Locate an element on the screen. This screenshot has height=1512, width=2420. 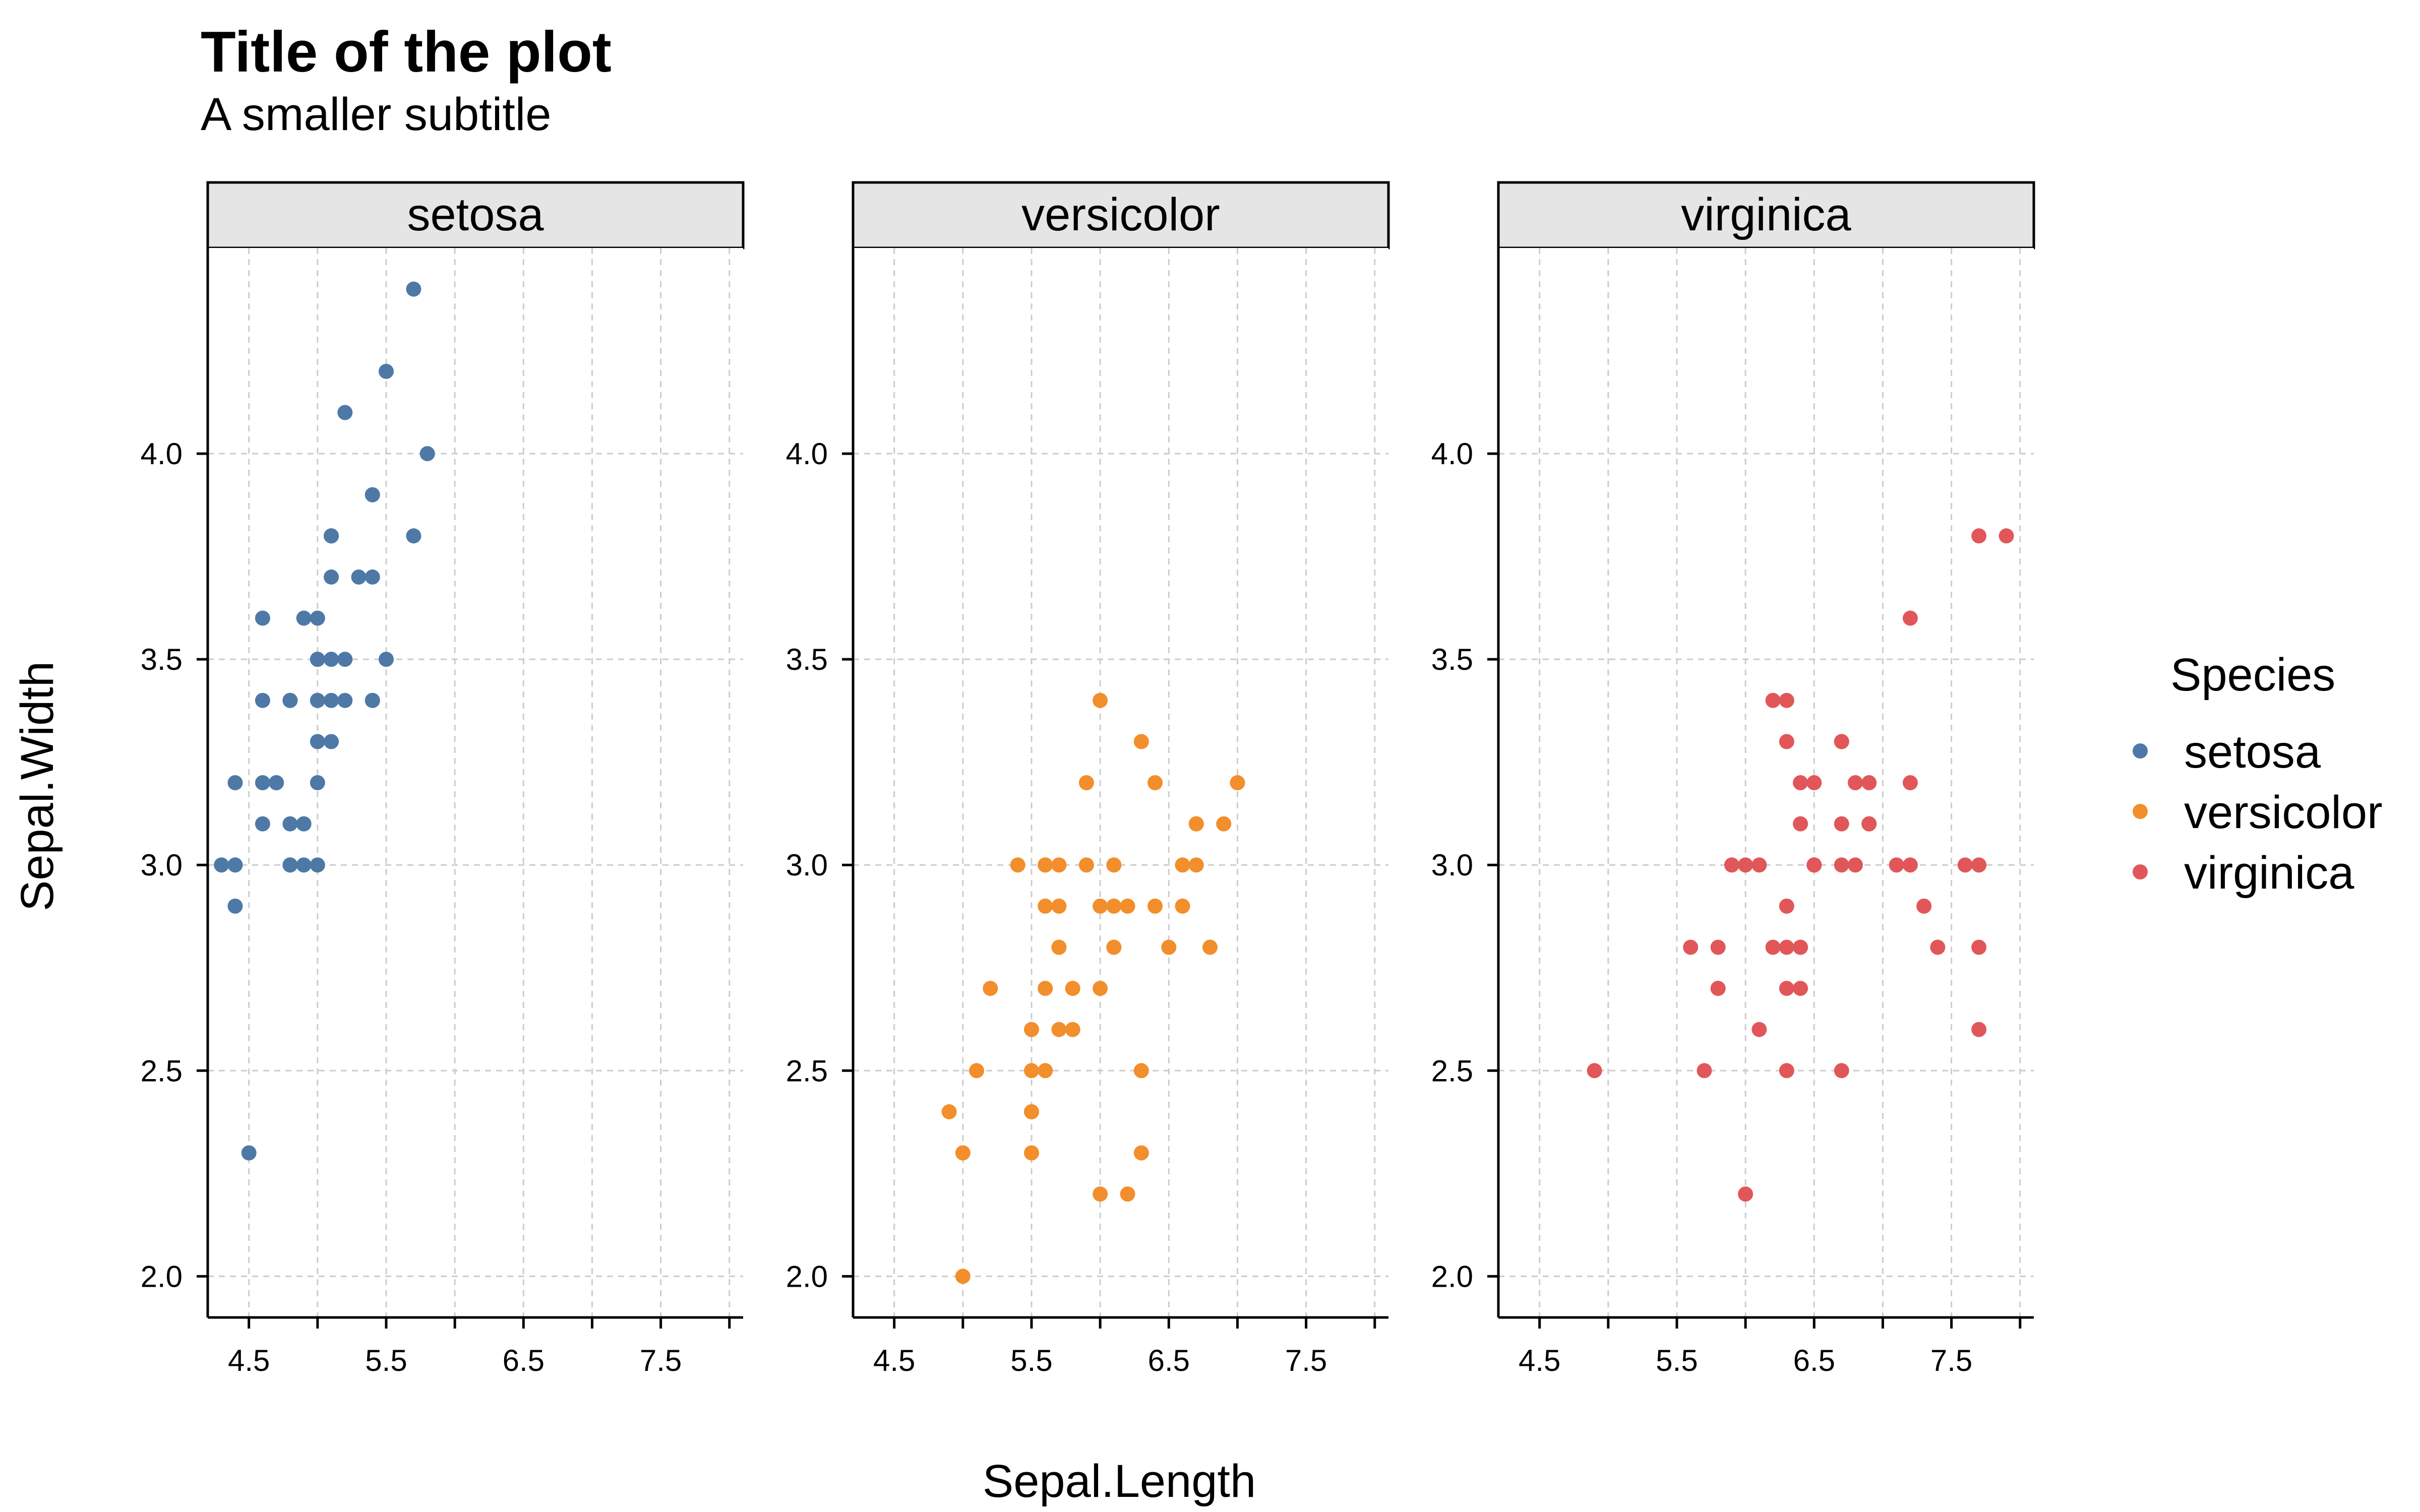
facet-strip-label: versicolor is located at coordinates (1120, 215).